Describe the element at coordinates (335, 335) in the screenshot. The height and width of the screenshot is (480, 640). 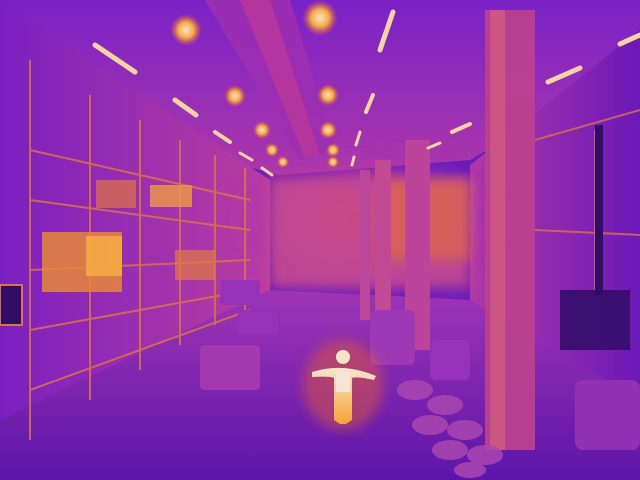
I see `floor-furniture` at that location.